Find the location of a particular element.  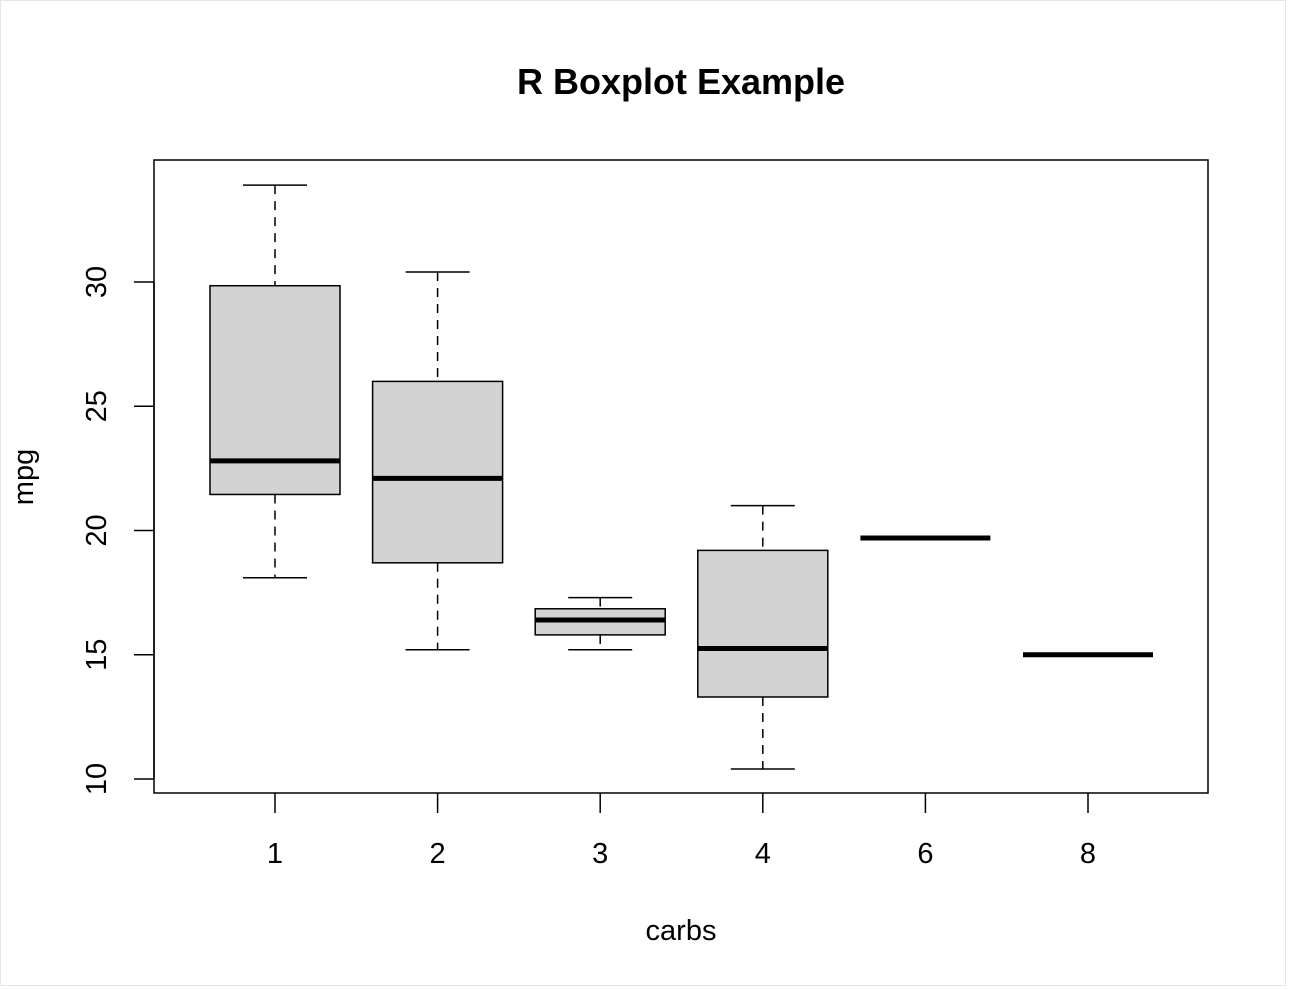

x-tick-label: 8 is located at coordinates (1088, 854).